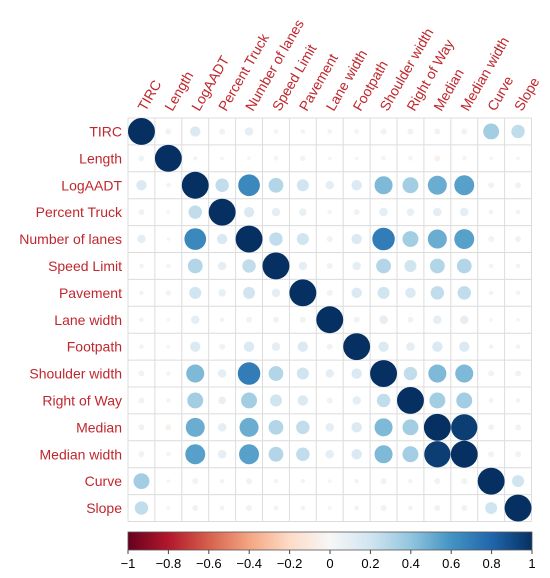 This screenshot has height=578, width=550. Describe the element at coordinates (99, 427) in the screenshot. I see `row-label: Median` at that location.